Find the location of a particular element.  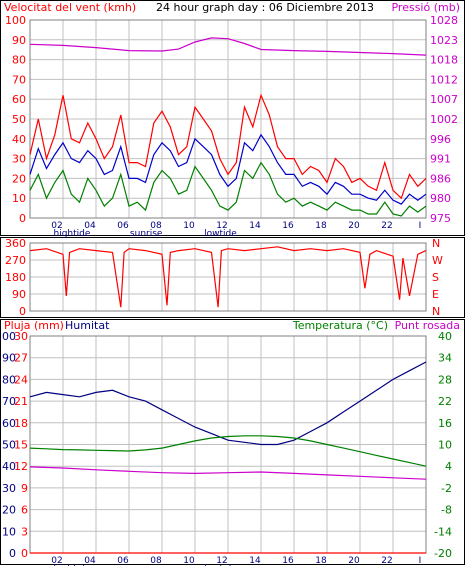

series-green_series is located at coordinates (228, 189).